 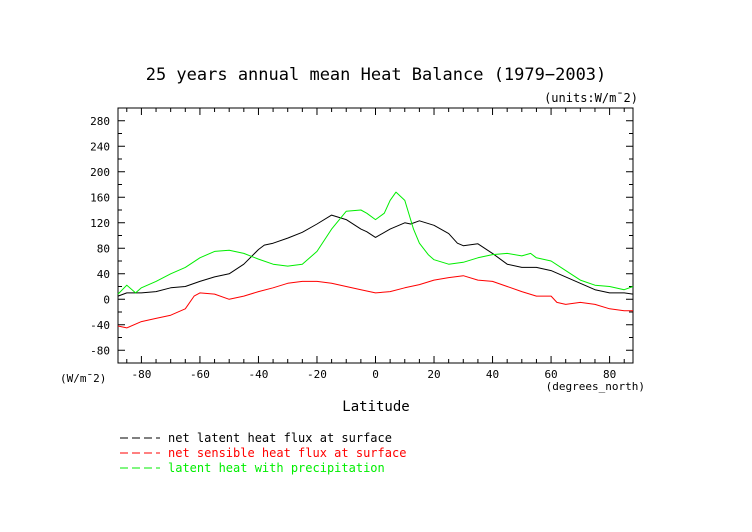 I want to click on legend-label: net sensible heat flux at surface, so click(x=287, y=453).